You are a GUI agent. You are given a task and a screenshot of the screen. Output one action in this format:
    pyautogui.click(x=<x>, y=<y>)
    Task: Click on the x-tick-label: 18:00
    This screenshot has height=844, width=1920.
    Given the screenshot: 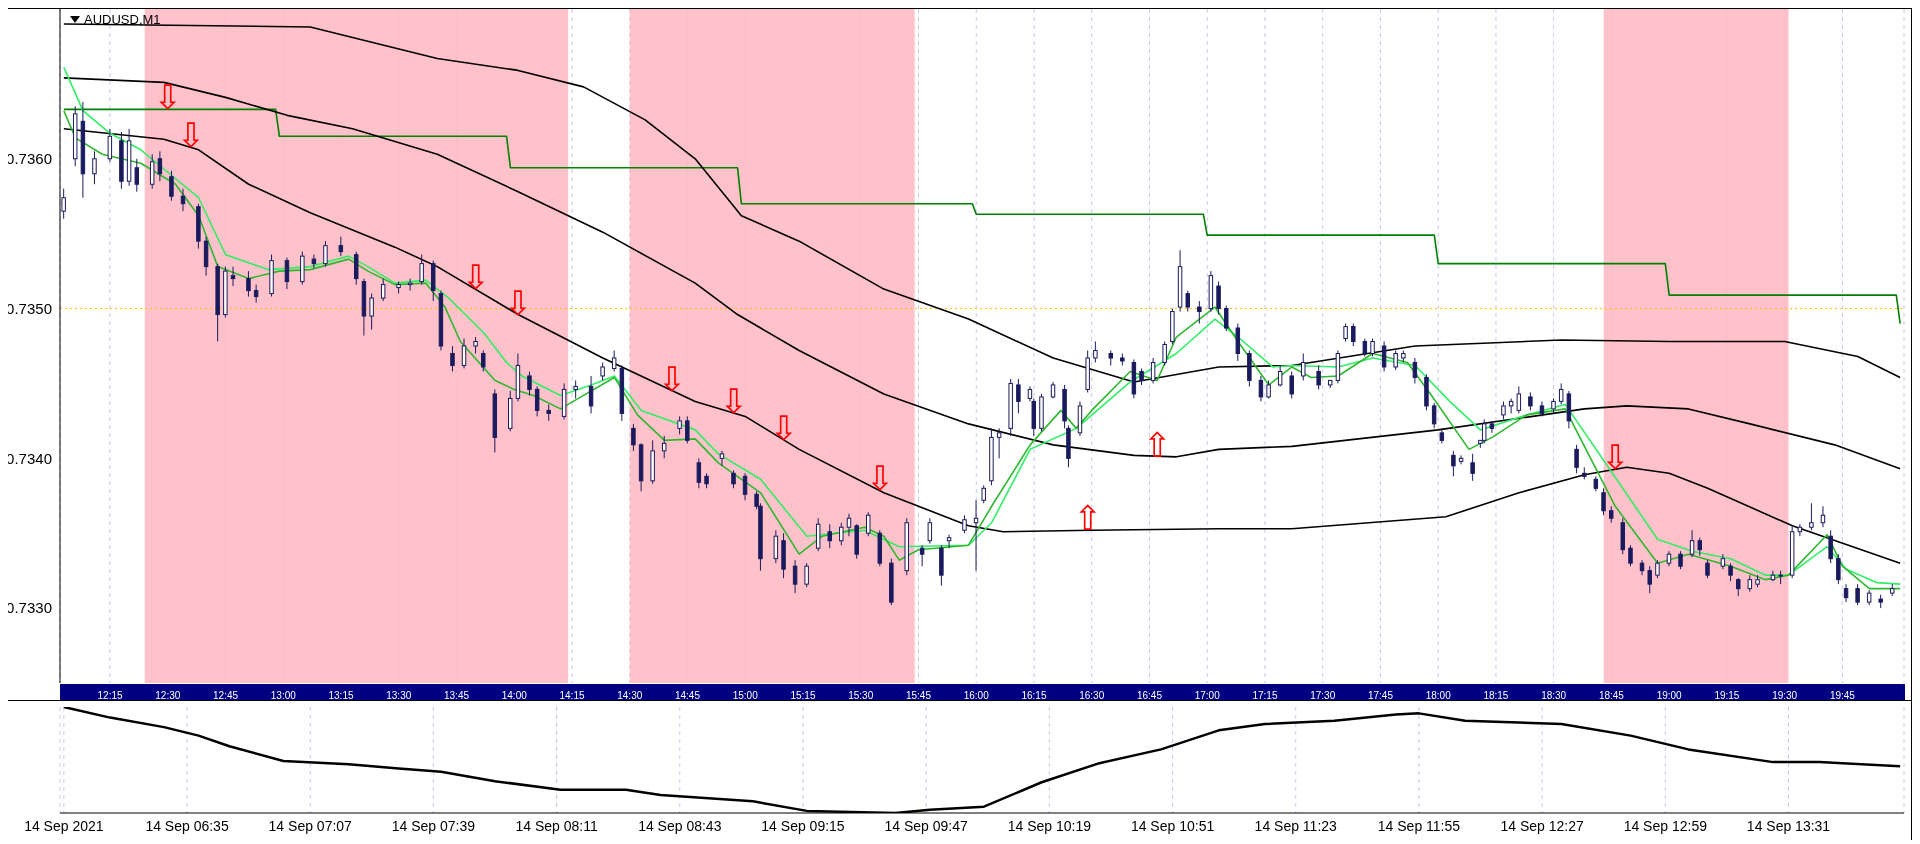 What is the action you would take?
    pyautogui.click(x=1438, y=695)
    